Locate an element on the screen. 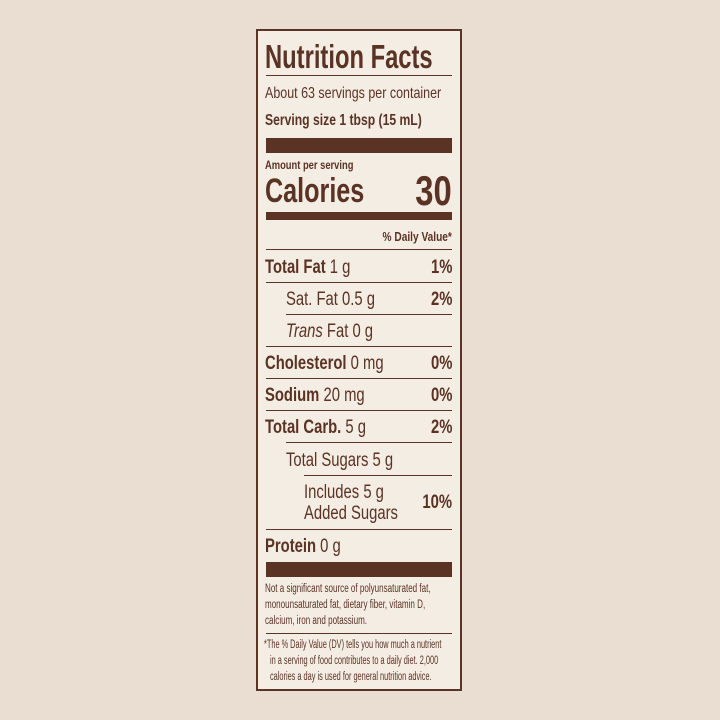  row: Total Sugars 5 g is located at coordinates (339, 460).